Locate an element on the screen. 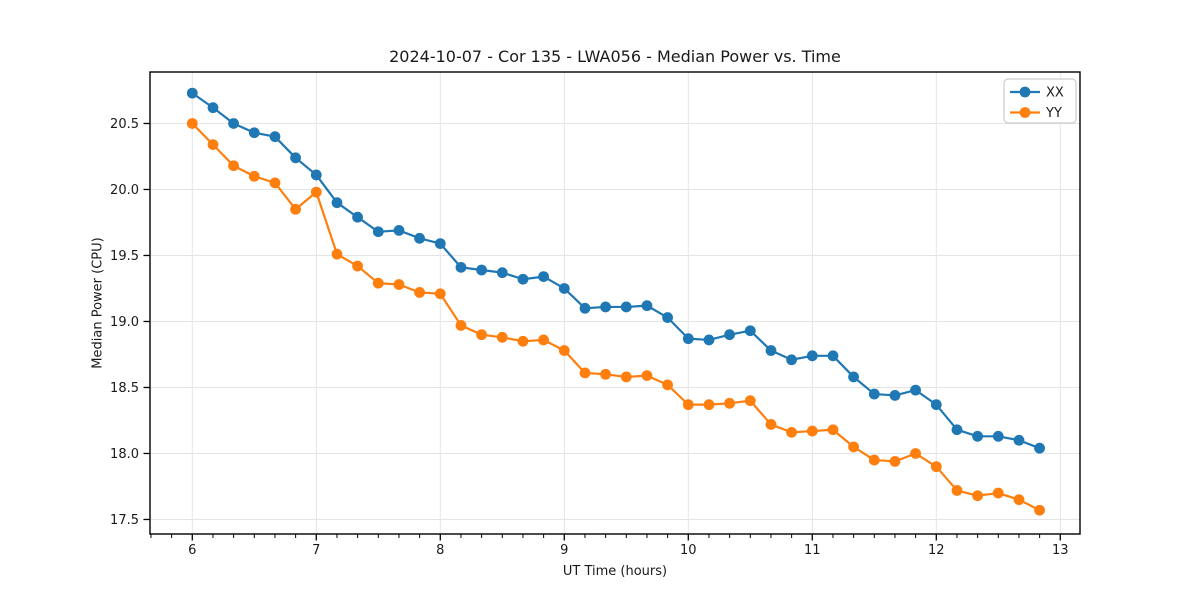  x-tick-label: 7 is located at coordinates (316, 550).